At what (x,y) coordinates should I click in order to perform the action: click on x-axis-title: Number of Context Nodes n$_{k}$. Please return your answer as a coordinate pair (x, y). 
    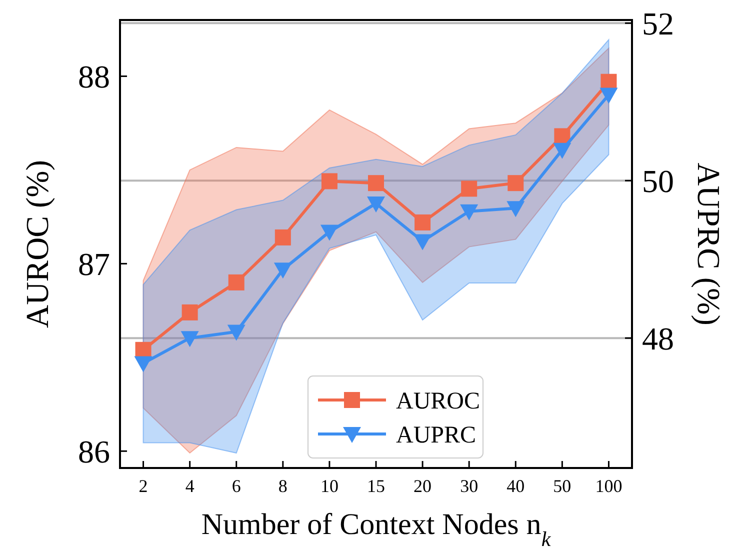
    Looking at the image, I should click on (376, 529).